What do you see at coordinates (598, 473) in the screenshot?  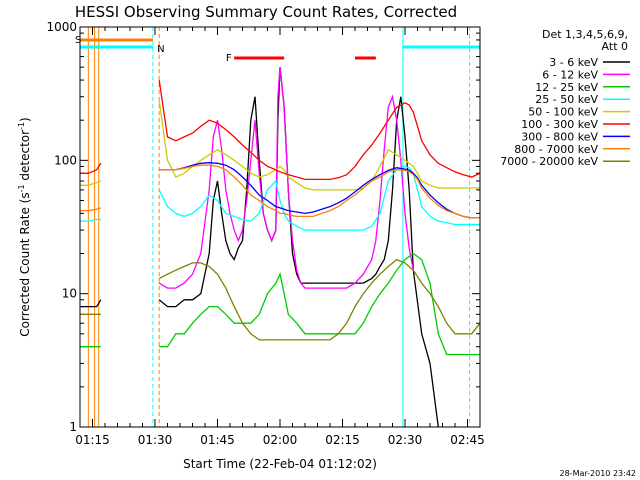 I see `footer-date: 28-Mar-2010 23:42` at bounding box center [598, 473].